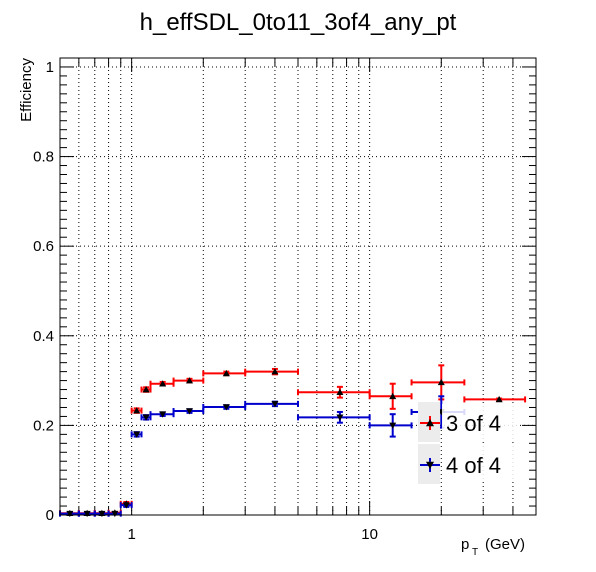 This screenshot has height=572, width=596. What do you see at coordinates (43, 336) in the screenshot?
I see `y-tick-label: 0.4` at bounding box center [43, 336].